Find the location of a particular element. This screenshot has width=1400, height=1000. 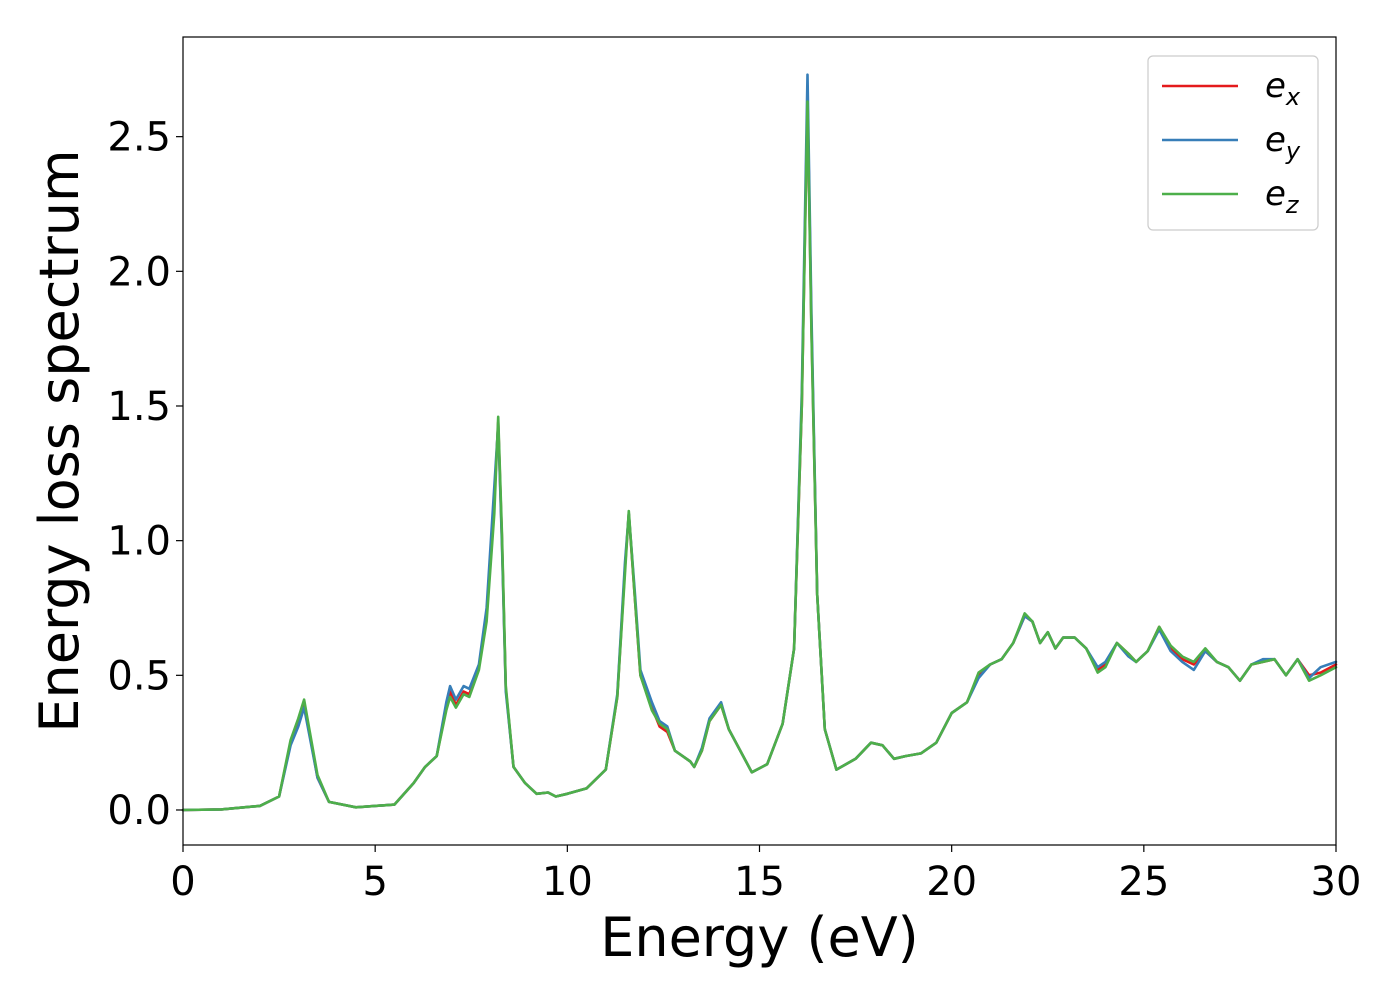

y-tick-label: 1.0 is located at coordinates (139, 542).